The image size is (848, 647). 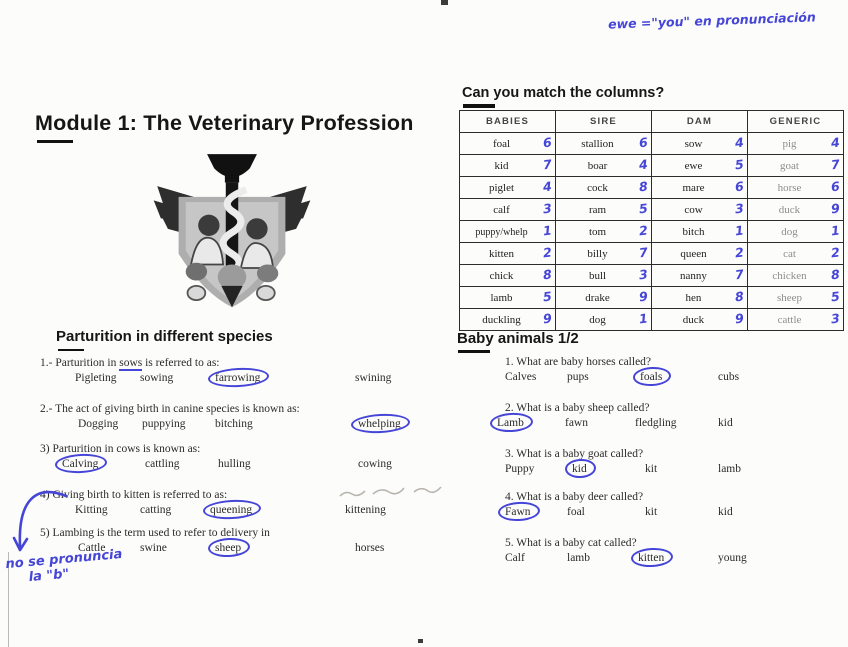 I want to click on table-cell: ewe 5, so click(x=699, y=165).